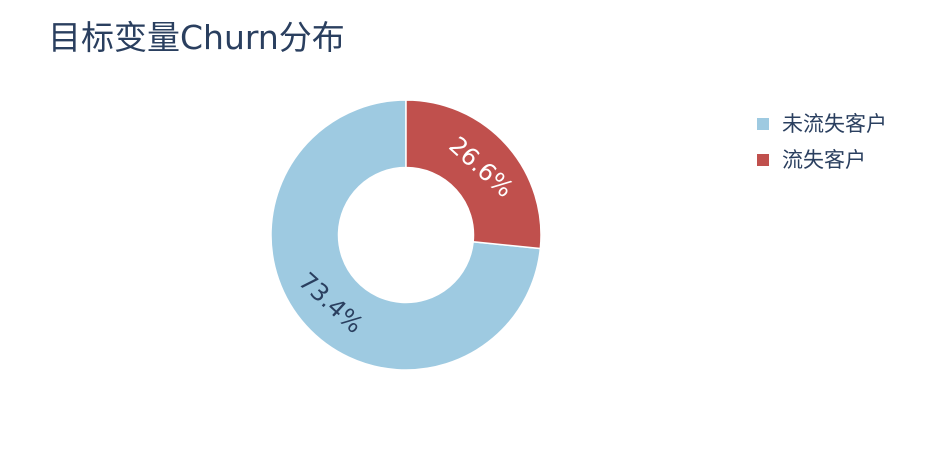 Image resolution: width=931 pixels, height=450 pixels. I want to click on legend-item-1: 未流失客户, so click(822, 124).